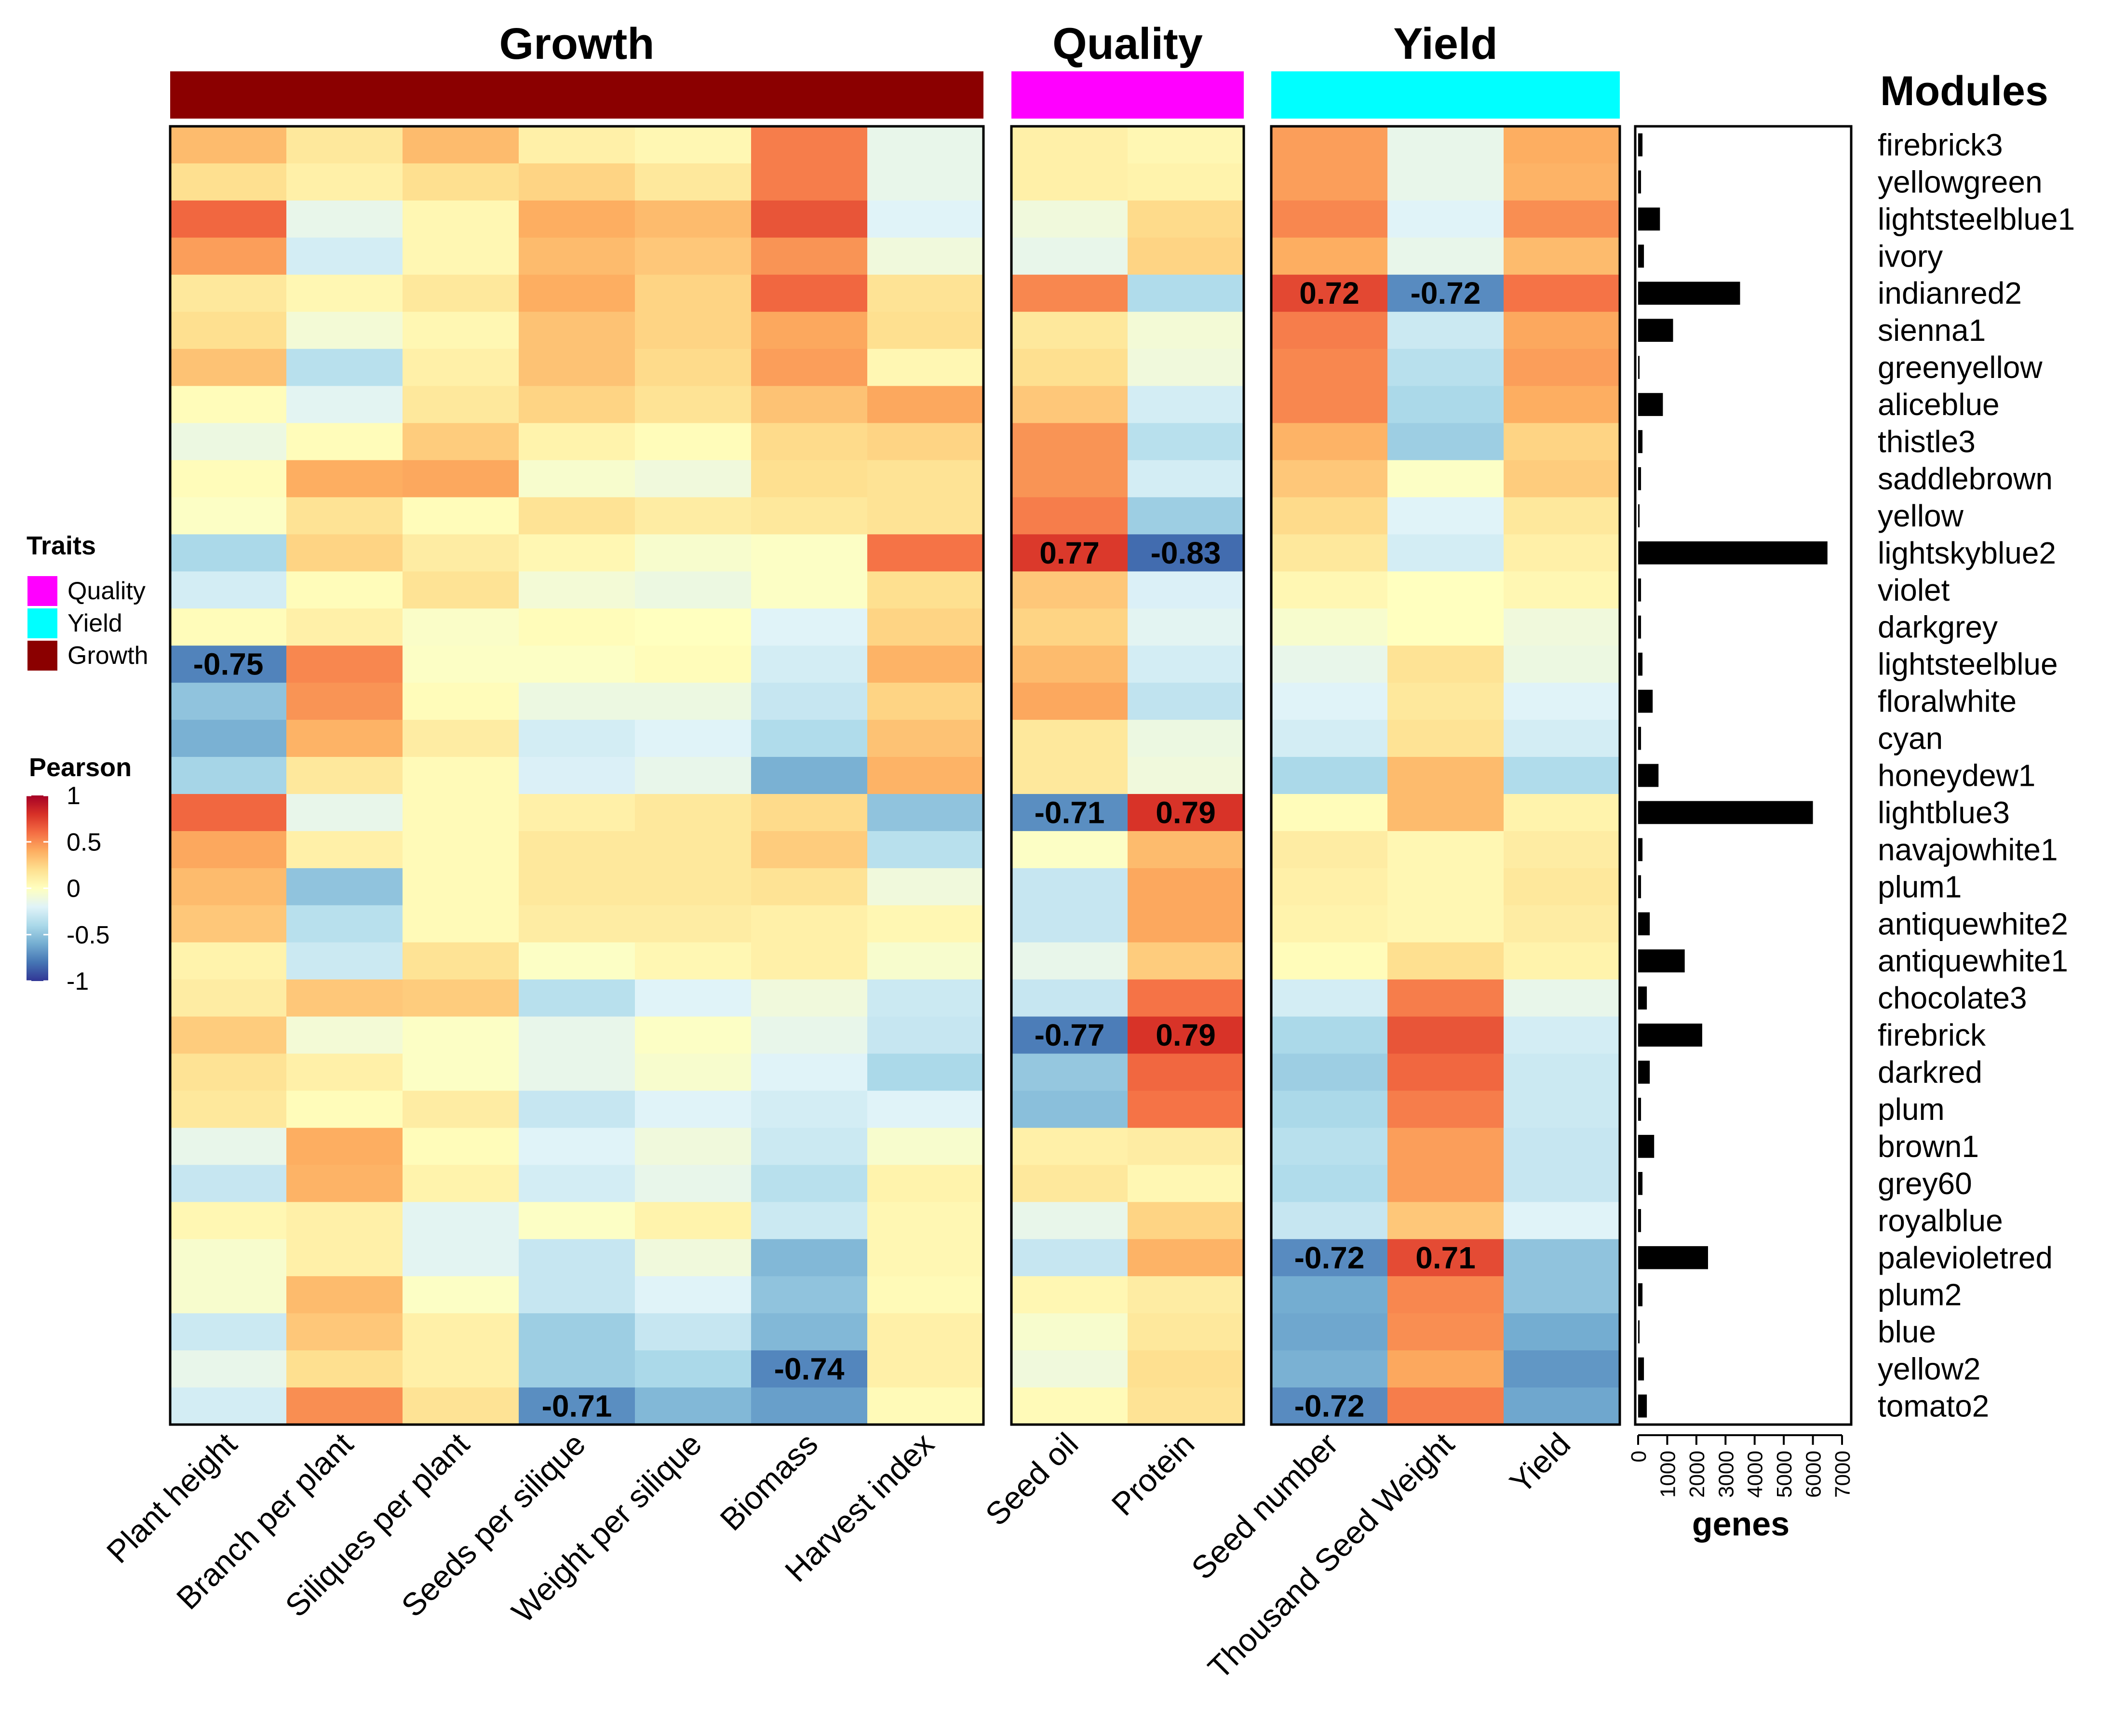 The height and width of the screenshot is (1736, 2112). What do you see at coordinates (1950, 293) in the screenshot?
I see `module-label: indianred2` at bounding box center [1950, 293].